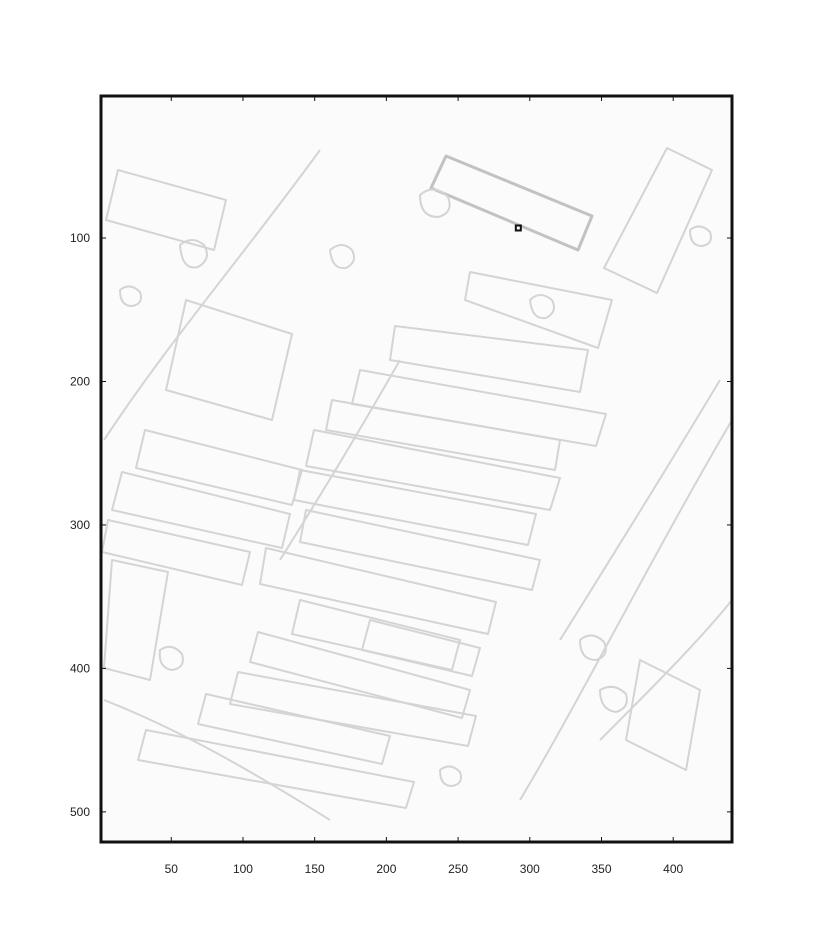 This screenshot has width=833, height=939. I want to click on y-tick-label: 200, so click(80, 381).